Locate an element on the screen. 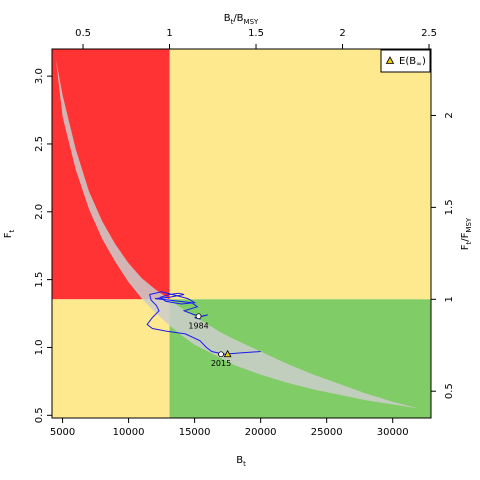 This screenshot has height=480, width=480. x-axis-title-sub: t is located at coordinates (244, 464).